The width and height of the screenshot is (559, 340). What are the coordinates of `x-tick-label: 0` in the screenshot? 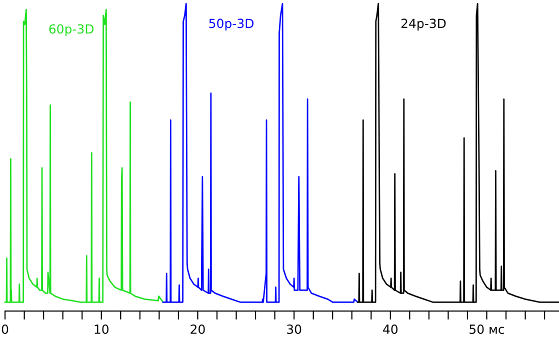 It's located at (5, 329).